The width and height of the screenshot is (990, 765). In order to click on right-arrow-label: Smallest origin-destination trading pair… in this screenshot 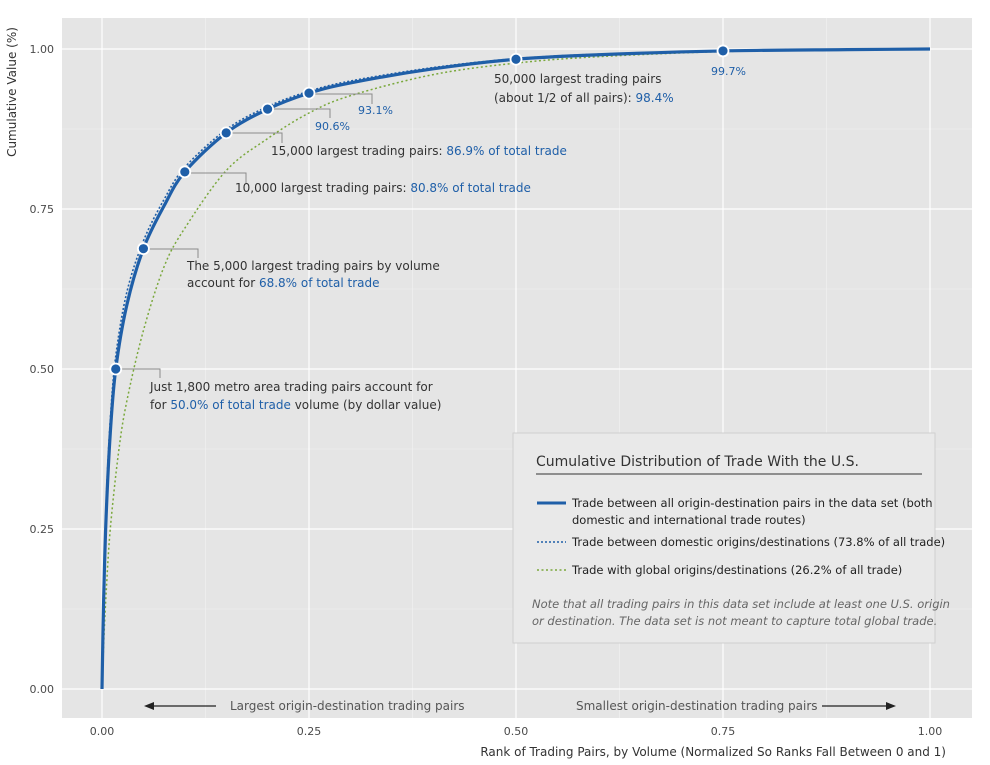, I will do `click(697, 706)`.